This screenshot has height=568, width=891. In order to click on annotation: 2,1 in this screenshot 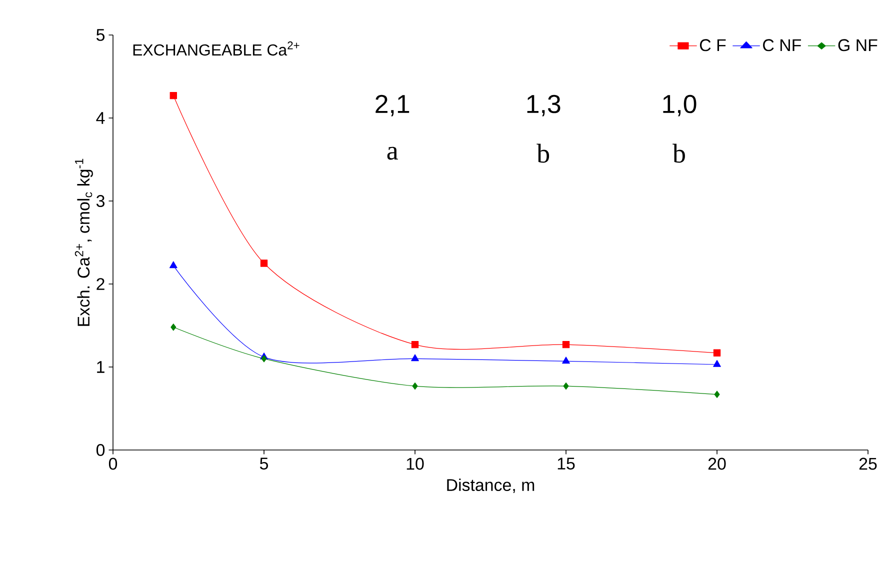, I will do `click(393, 105)`.